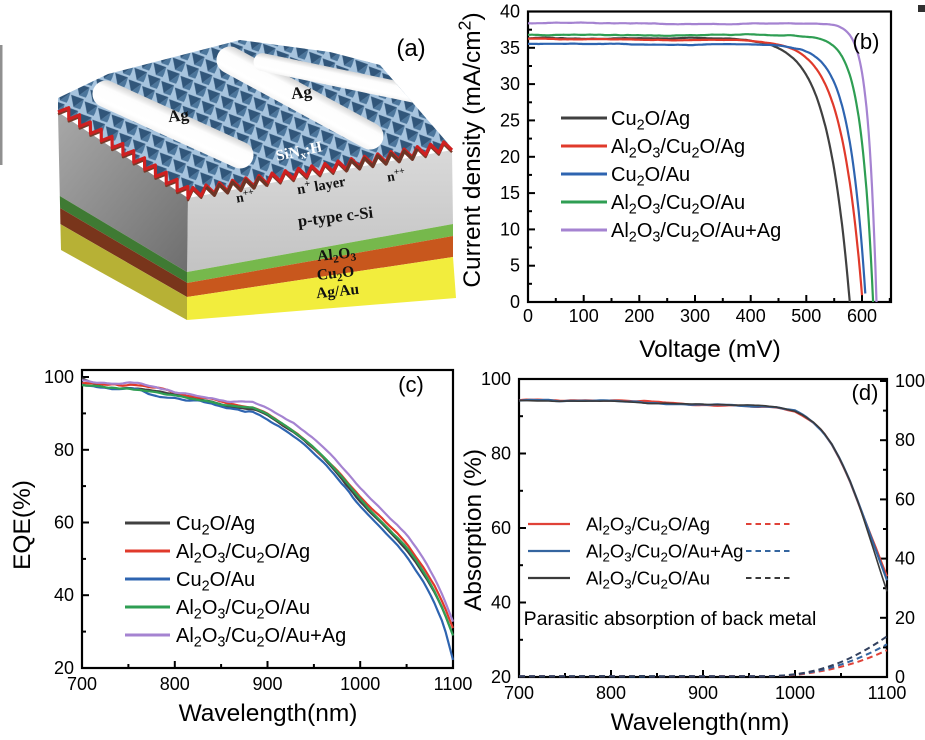 The height and width of the screenshot is (740, 925). I want to click on svg-text: 5, so click(515, 266).